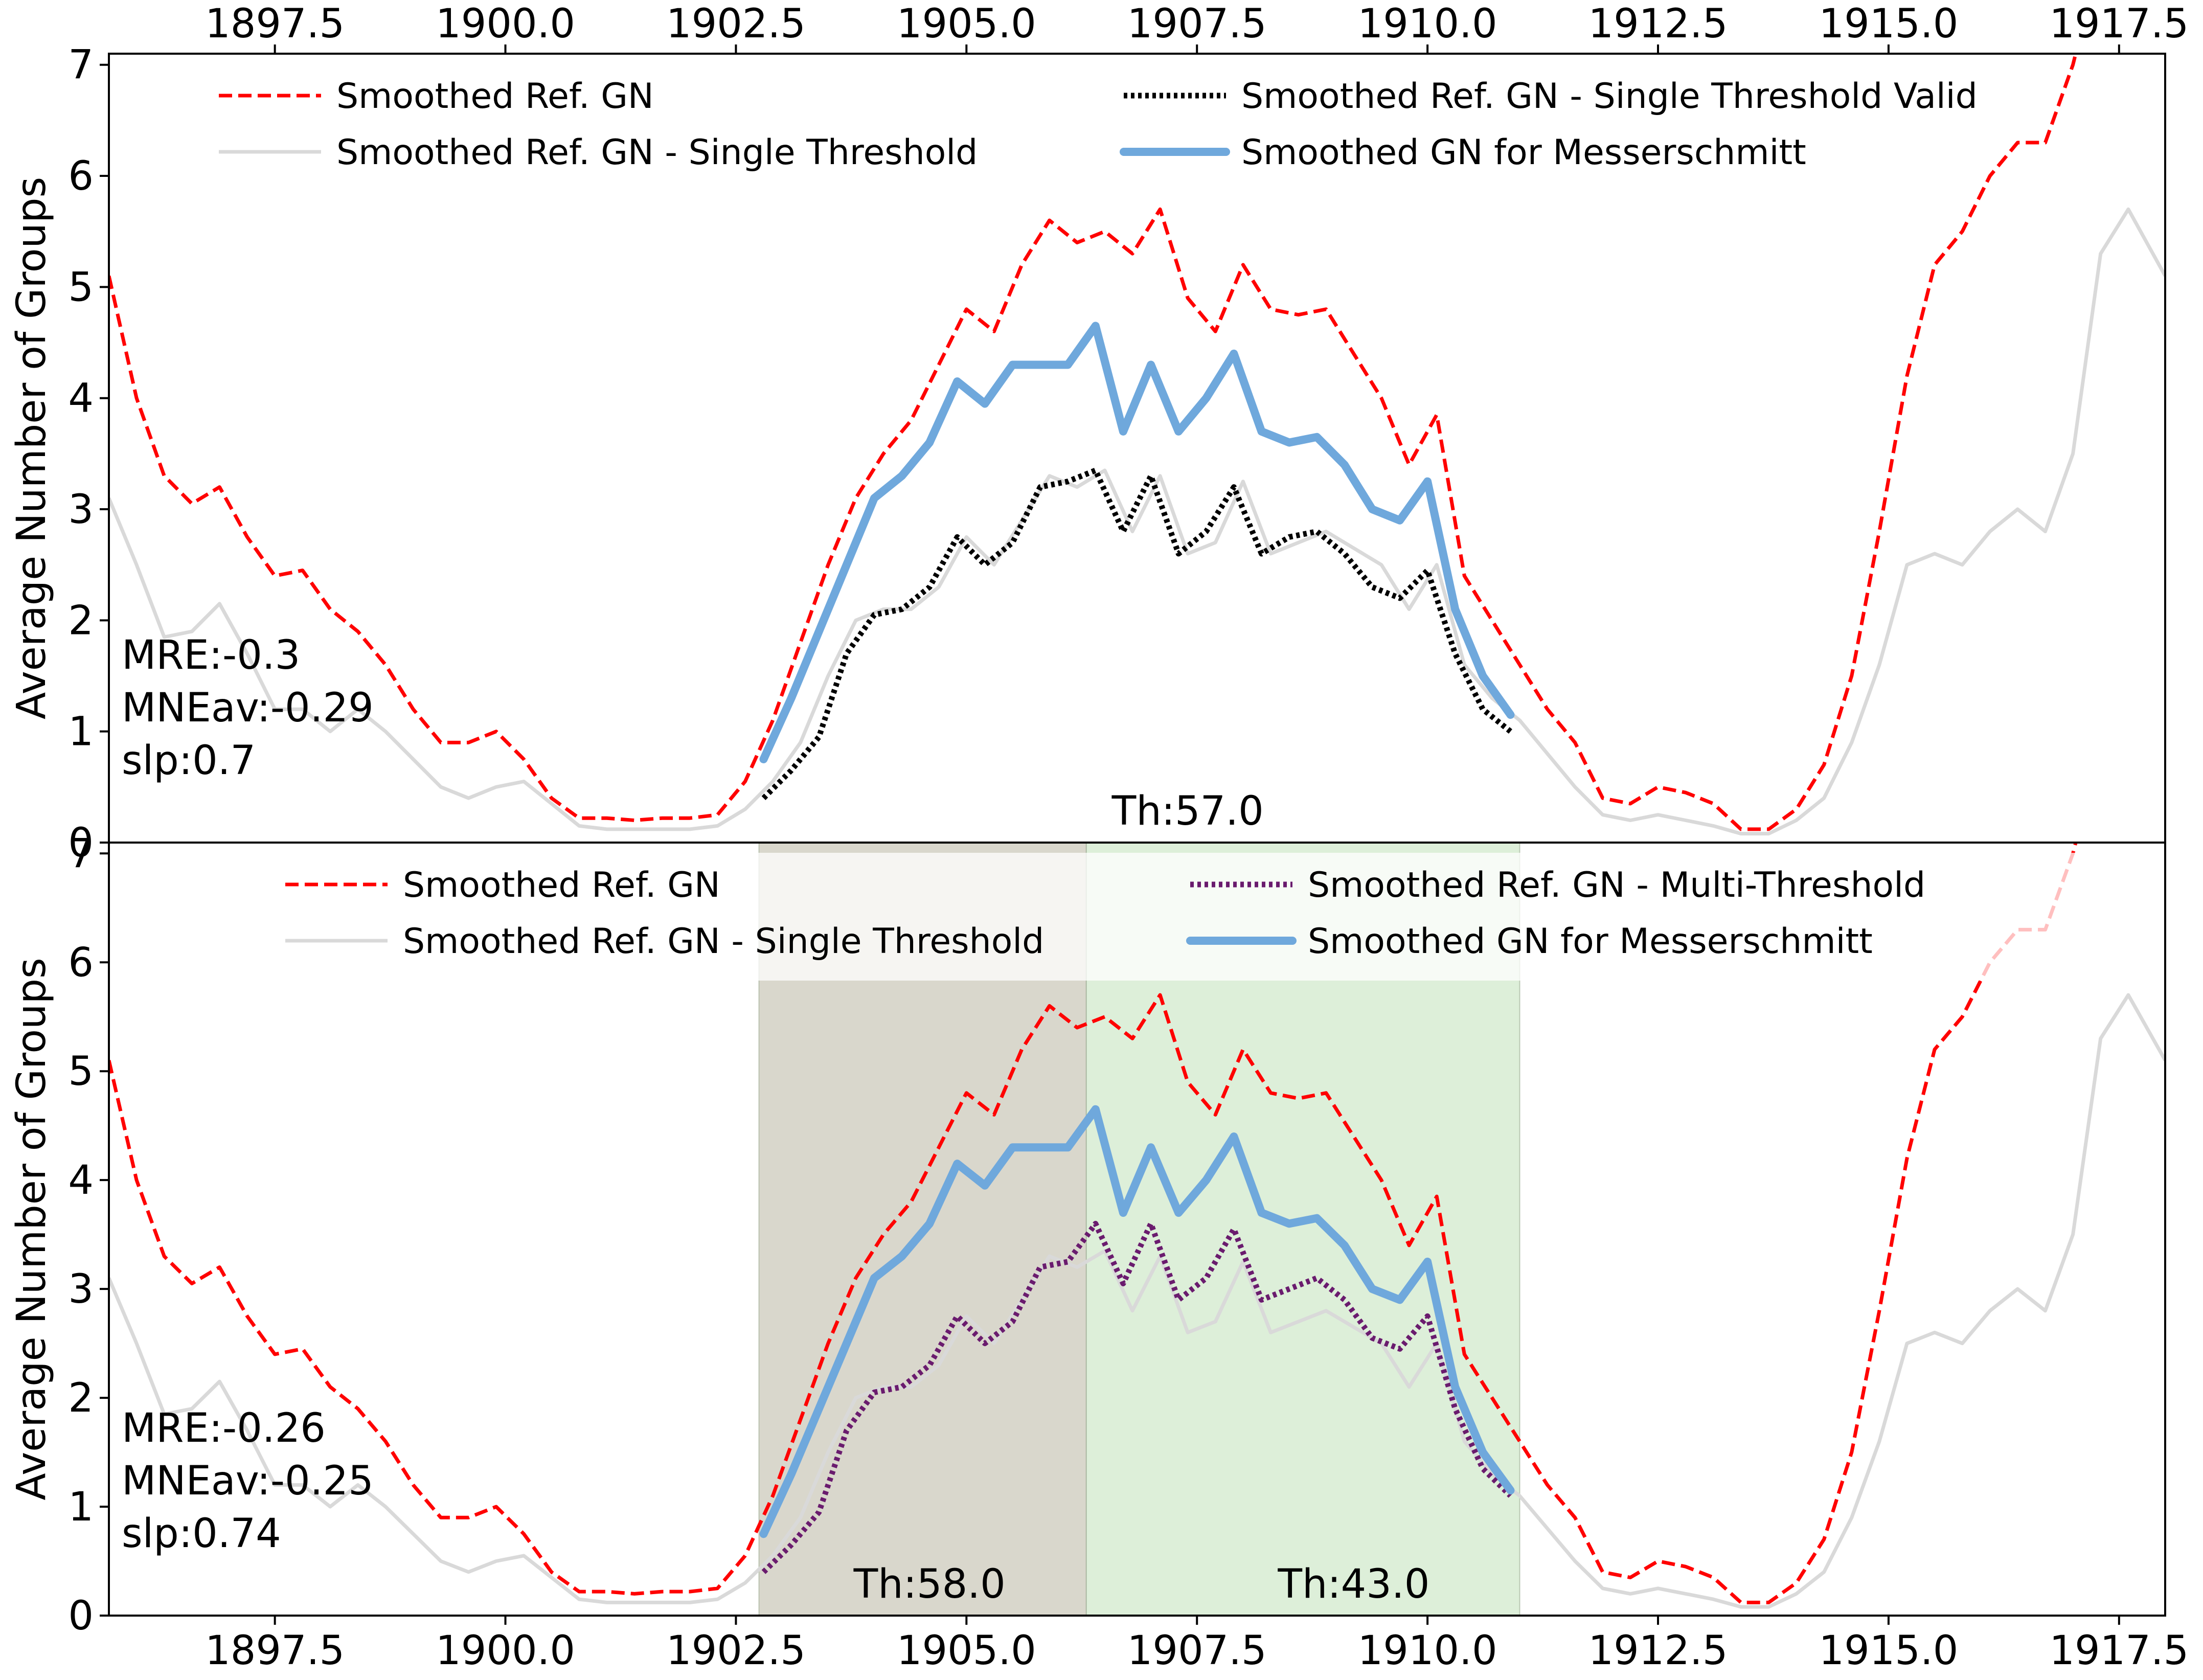  I want to click on stat-2: MNEav:-0.29, so click(248, 708).